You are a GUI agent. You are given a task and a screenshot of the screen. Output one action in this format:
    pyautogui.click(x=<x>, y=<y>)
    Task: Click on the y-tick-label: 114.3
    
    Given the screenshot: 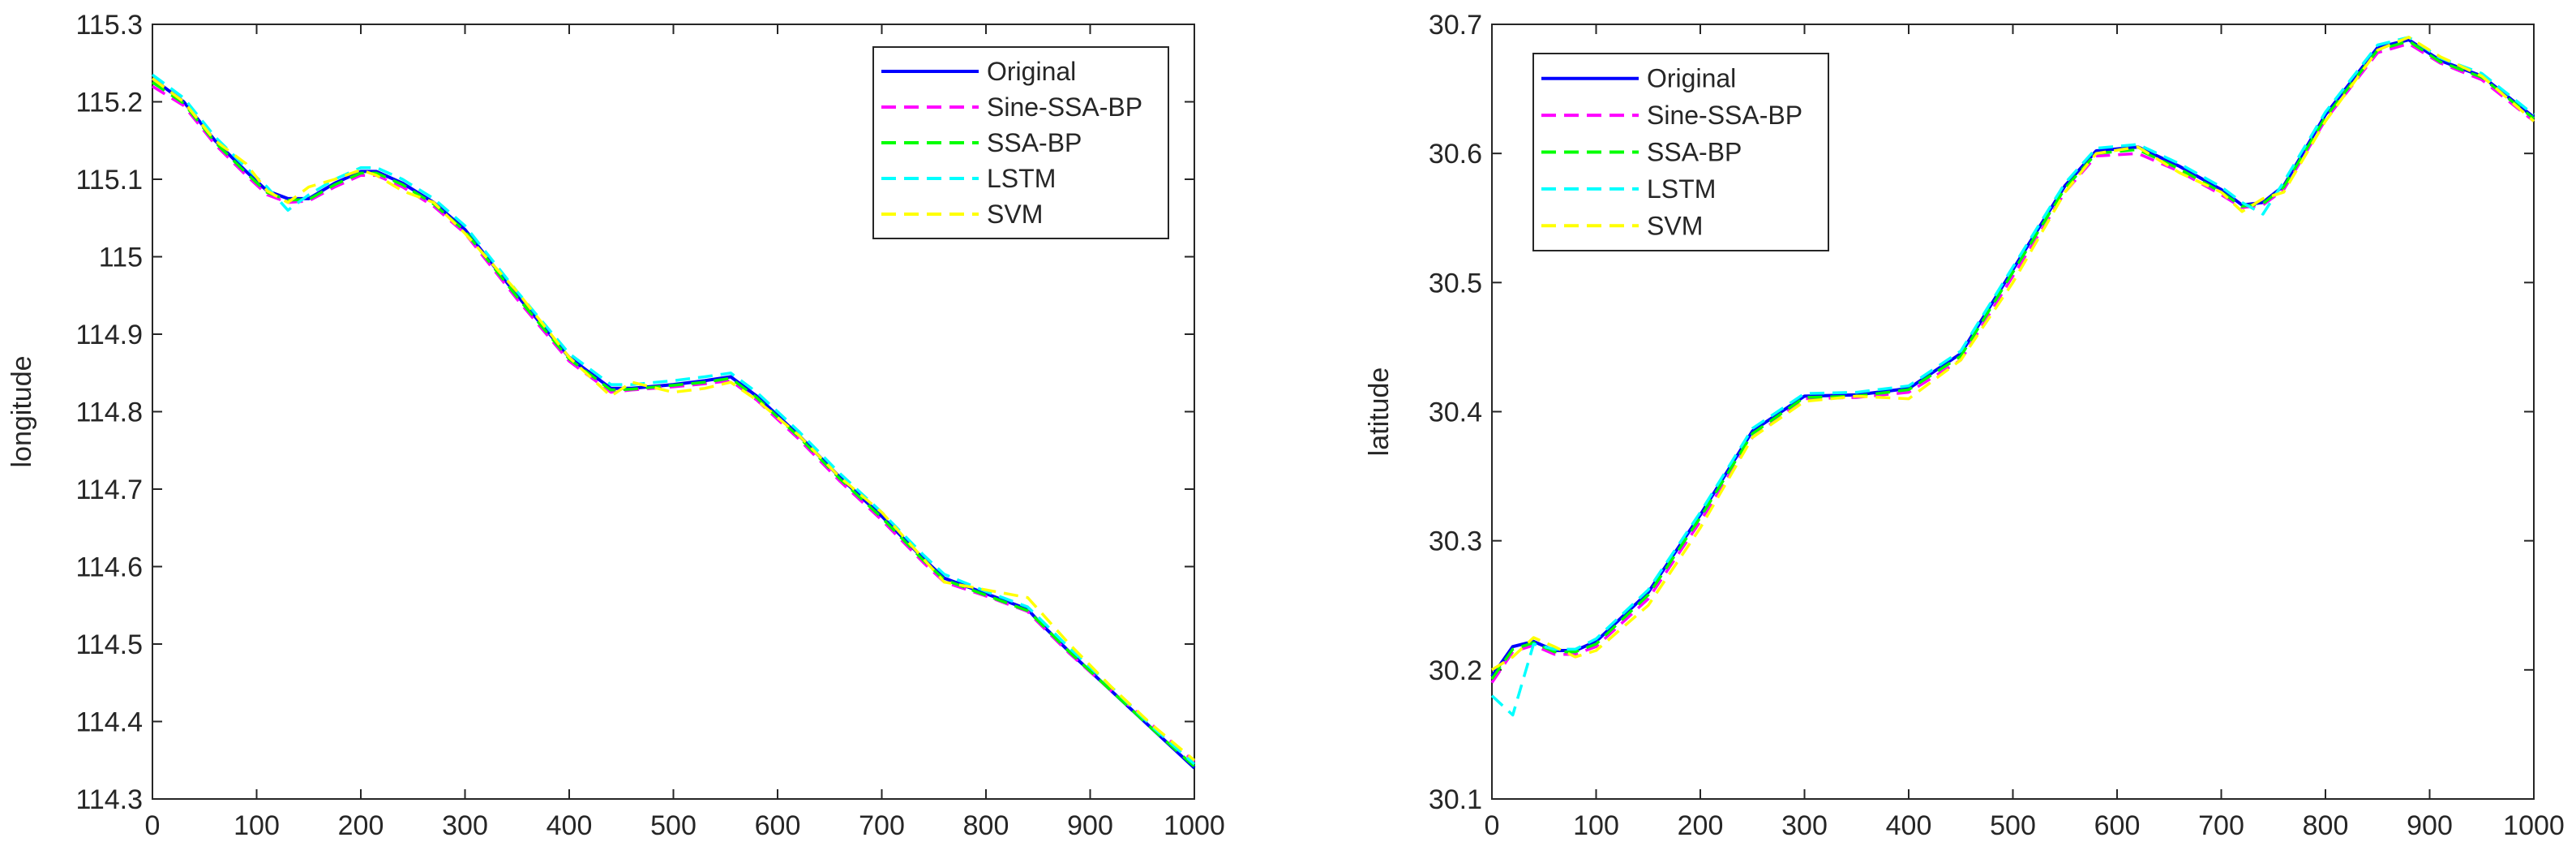 What is the action you would take?
    pyautogui.click(x=109, y=800)
    